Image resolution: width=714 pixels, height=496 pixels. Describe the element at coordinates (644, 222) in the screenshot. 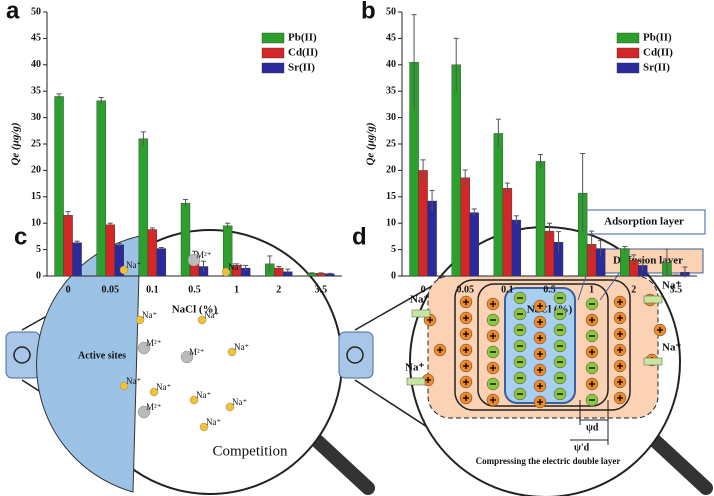

I see `adsorption-layer-label: Adsorption layer` at that location.